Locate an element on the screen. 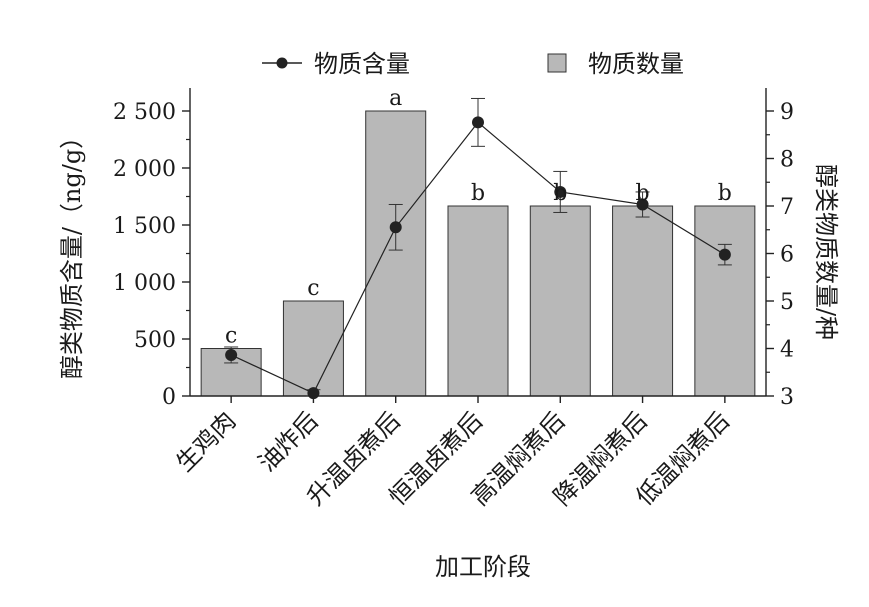 This screenshot has width=869, height=607. left-tick-label: 1 000 is located at coordinates (144, 283).